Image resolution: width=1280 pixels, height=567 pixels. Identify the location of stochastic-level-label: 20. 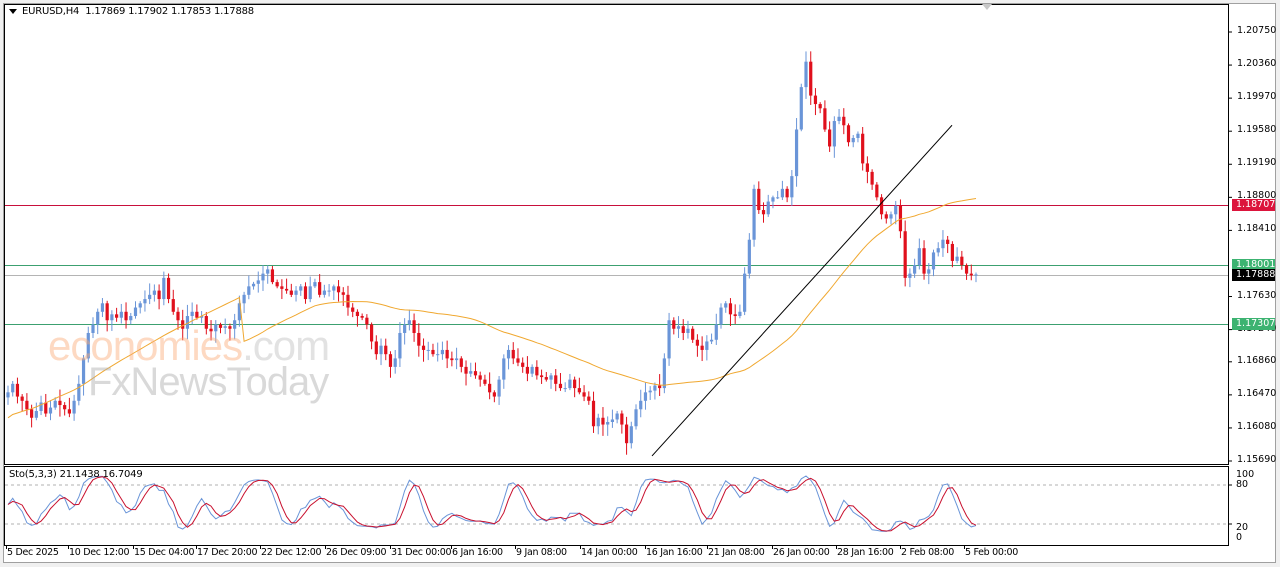
(1242, 527).